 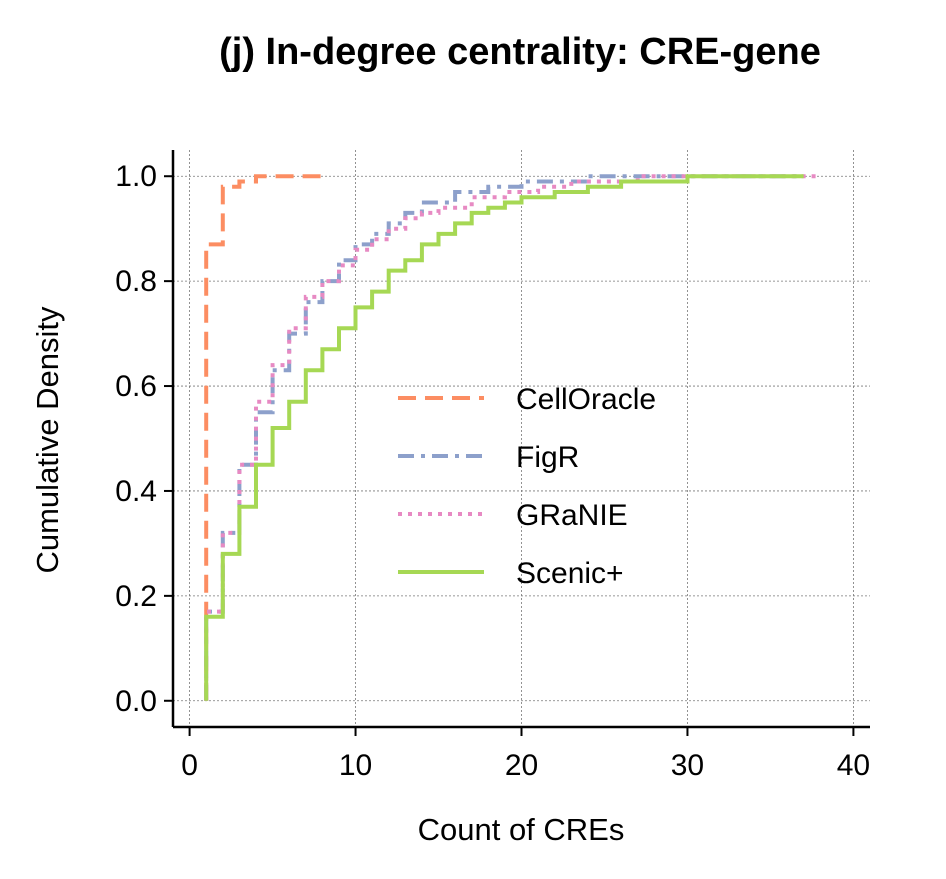 What do you see at coordinates (520, 52) in the screenshot?
I see `chart-title: (j) In-degree centrality: CRE-gene` at bounding box center [520, 52].